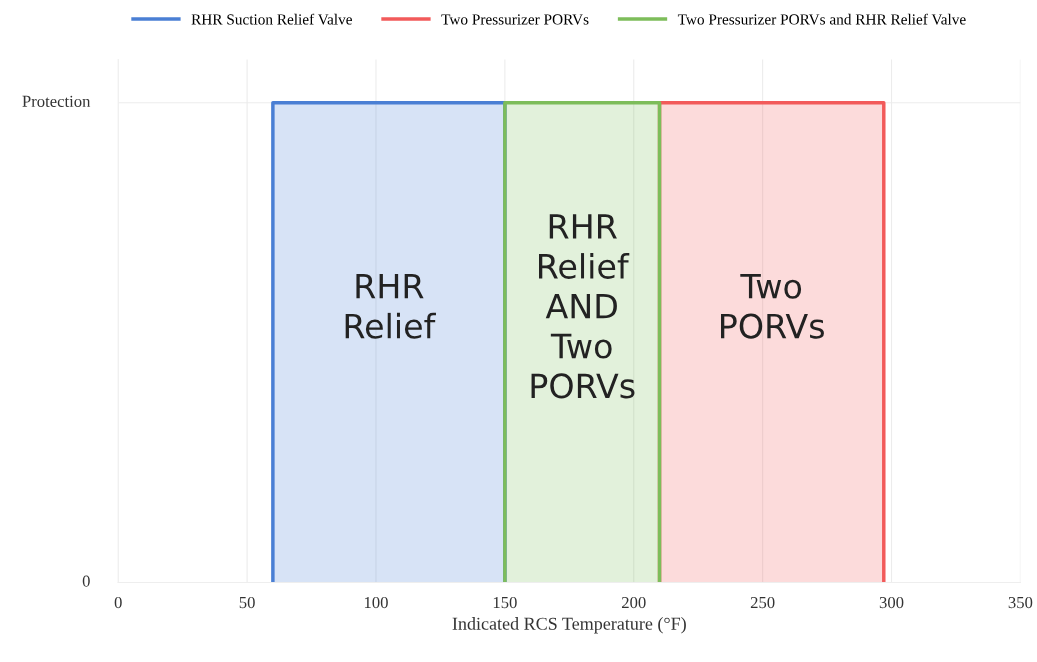 The width and height of the screenshot is (1037, 662). What do you see at coordinates (271, 19) in the screenshot?
I see `legend-label: RHR Suction Relief Valve` at bounding box center [271, 19].